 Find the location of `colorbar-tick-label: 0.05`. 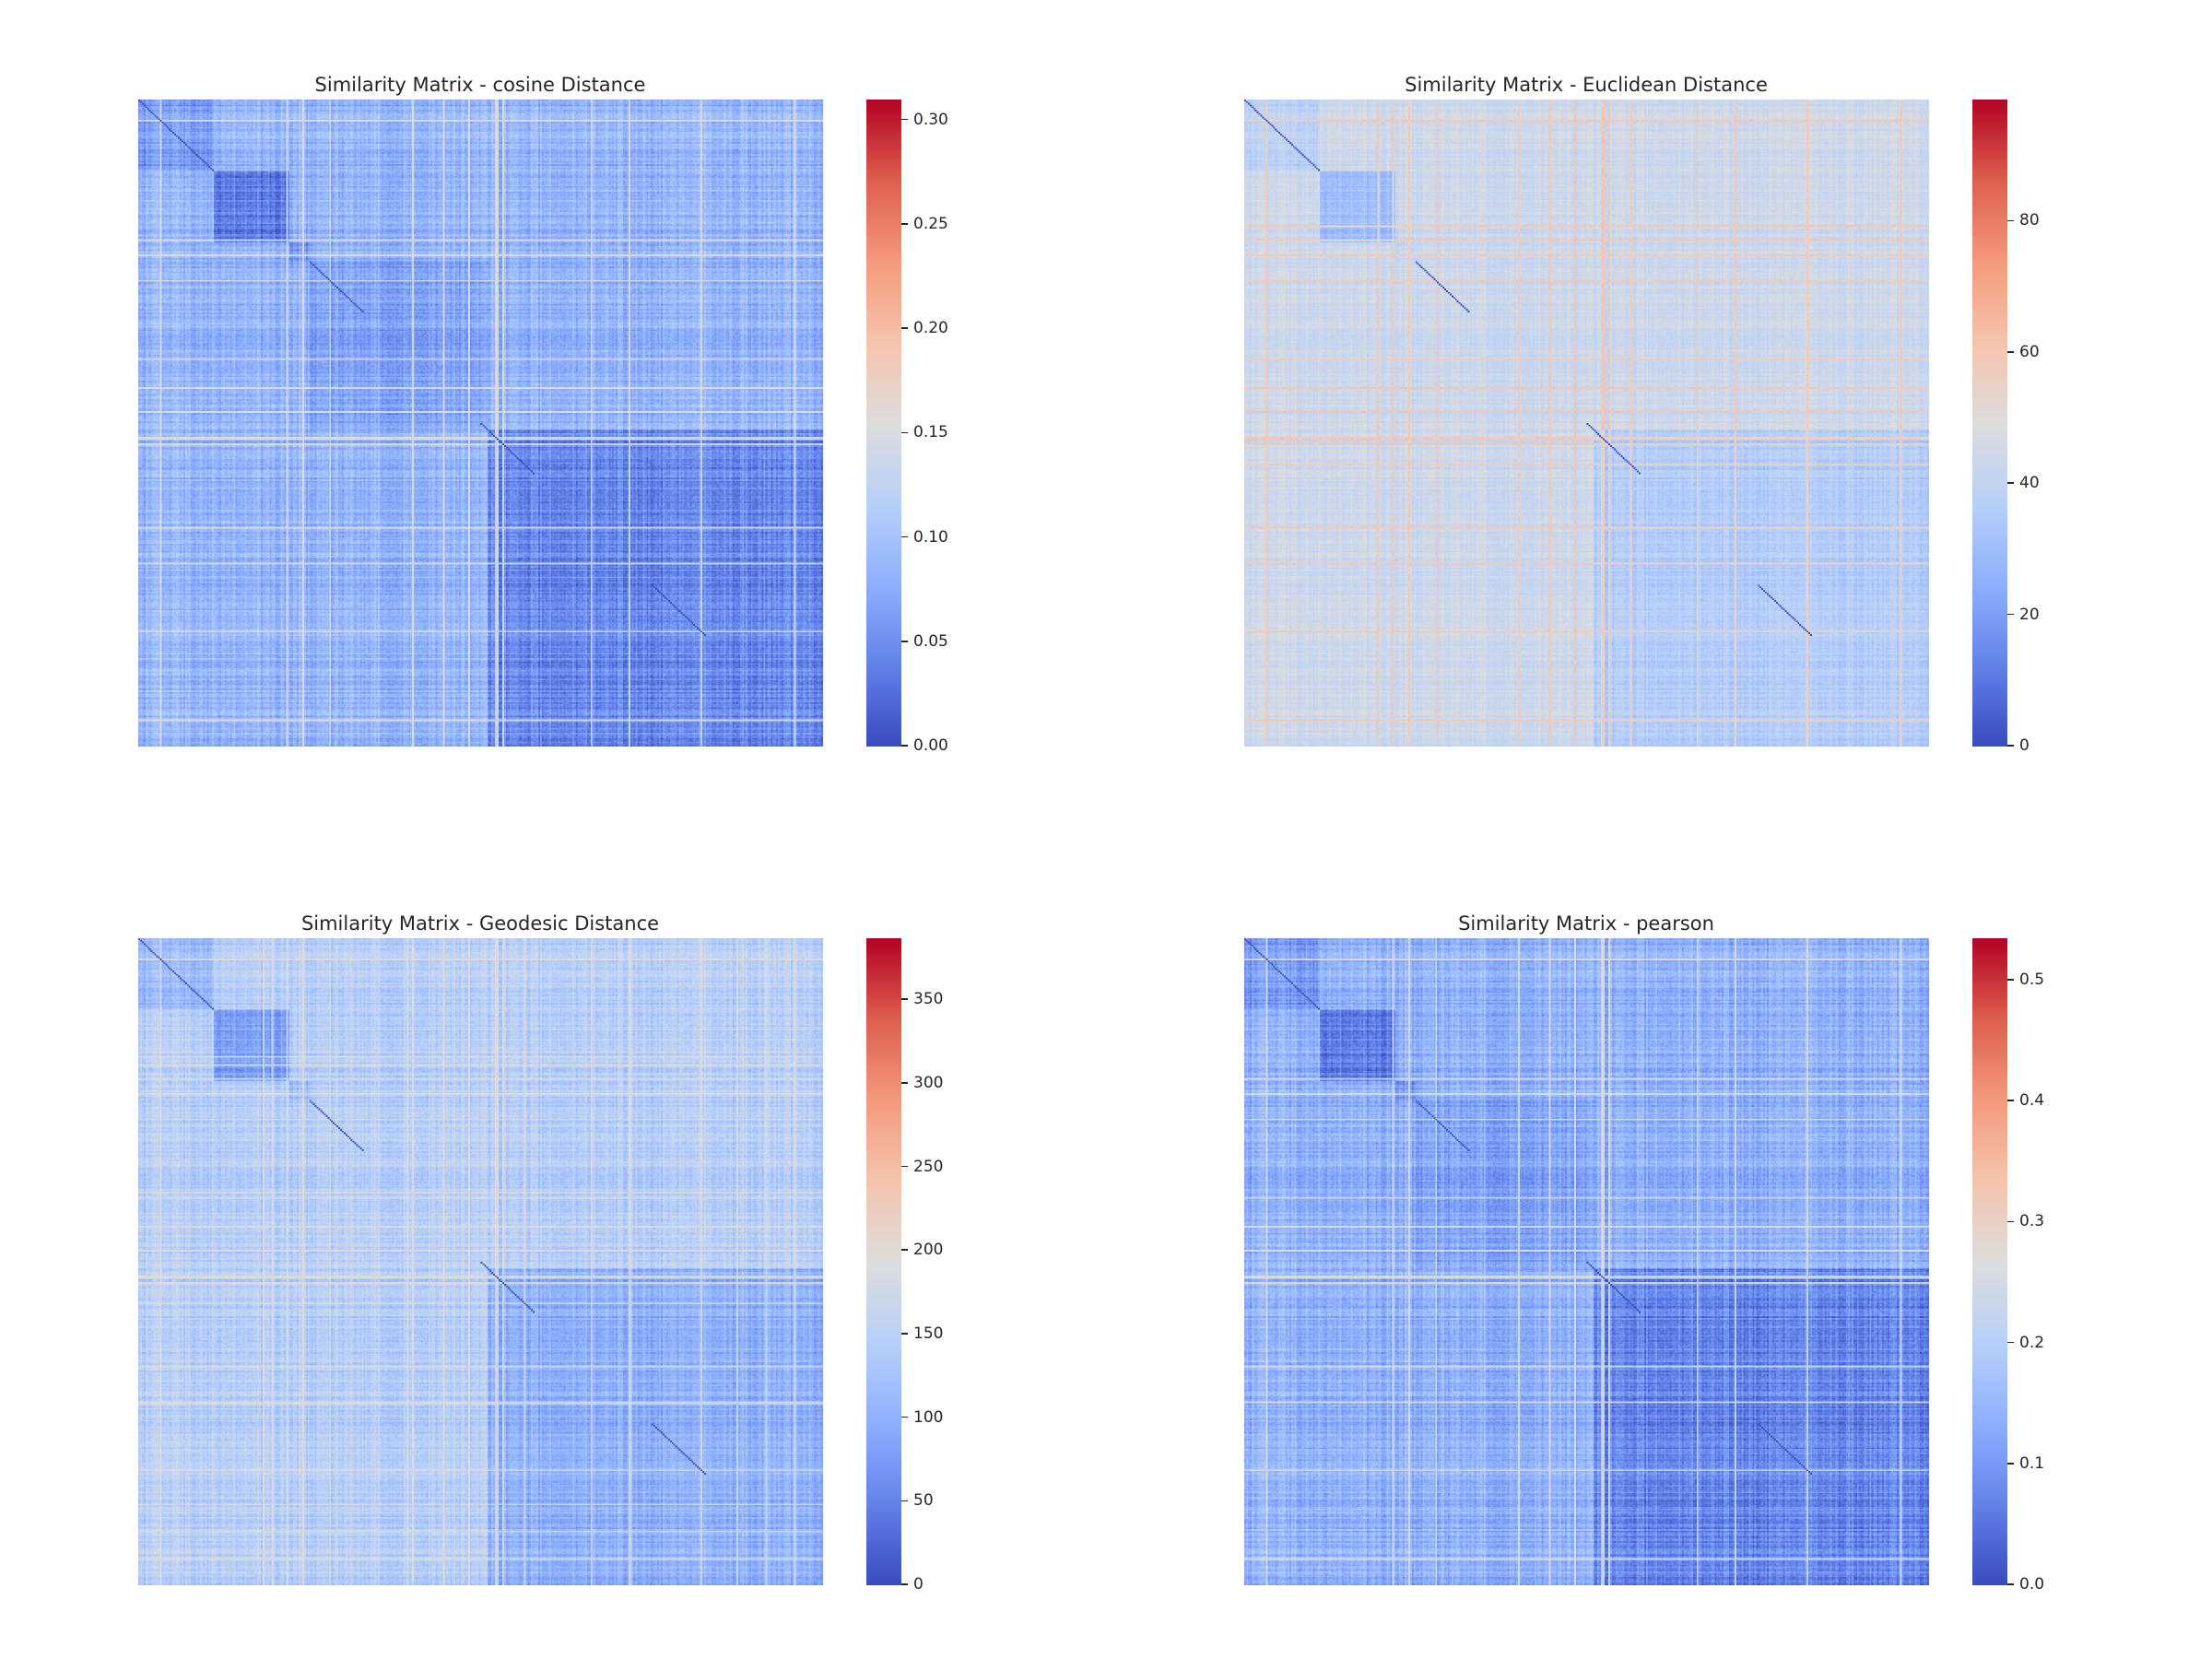

colorbar-tick-label: 0.05 is located at coordinates (924, 641).